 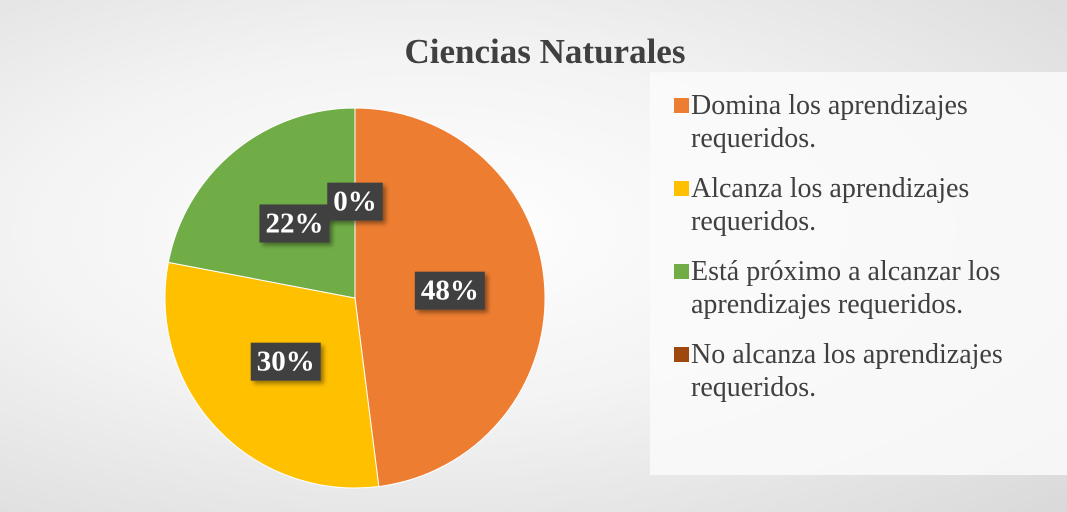 What do you see at coordinates (261, 203) in the screenshot?
I see `pie-slice` at bounding box center [261, 203].